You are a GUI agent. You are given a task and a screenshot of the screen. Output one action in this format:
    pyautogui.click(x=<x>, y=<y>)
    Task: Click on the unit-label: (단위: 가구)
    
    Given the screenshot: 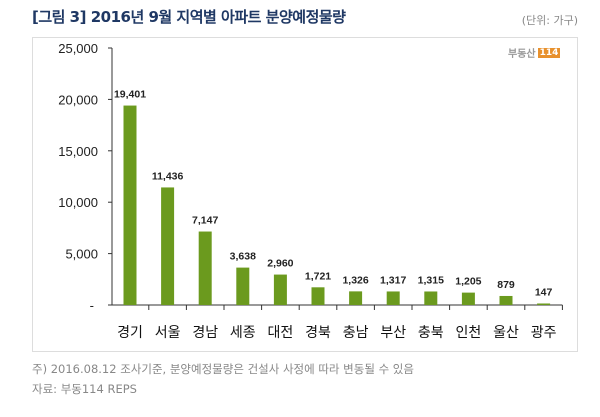 What is the action you would take?
    pyautogui.click(x=549, y=20)
    